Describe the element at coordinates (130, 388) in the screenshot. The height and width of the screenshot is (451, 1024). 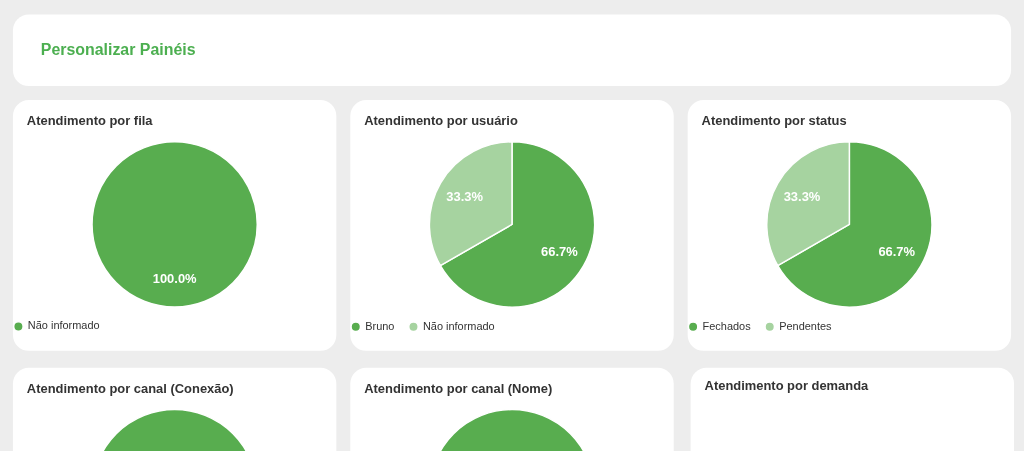
I see `chart-title: Atendimento por canal (Conexão)` at that location.